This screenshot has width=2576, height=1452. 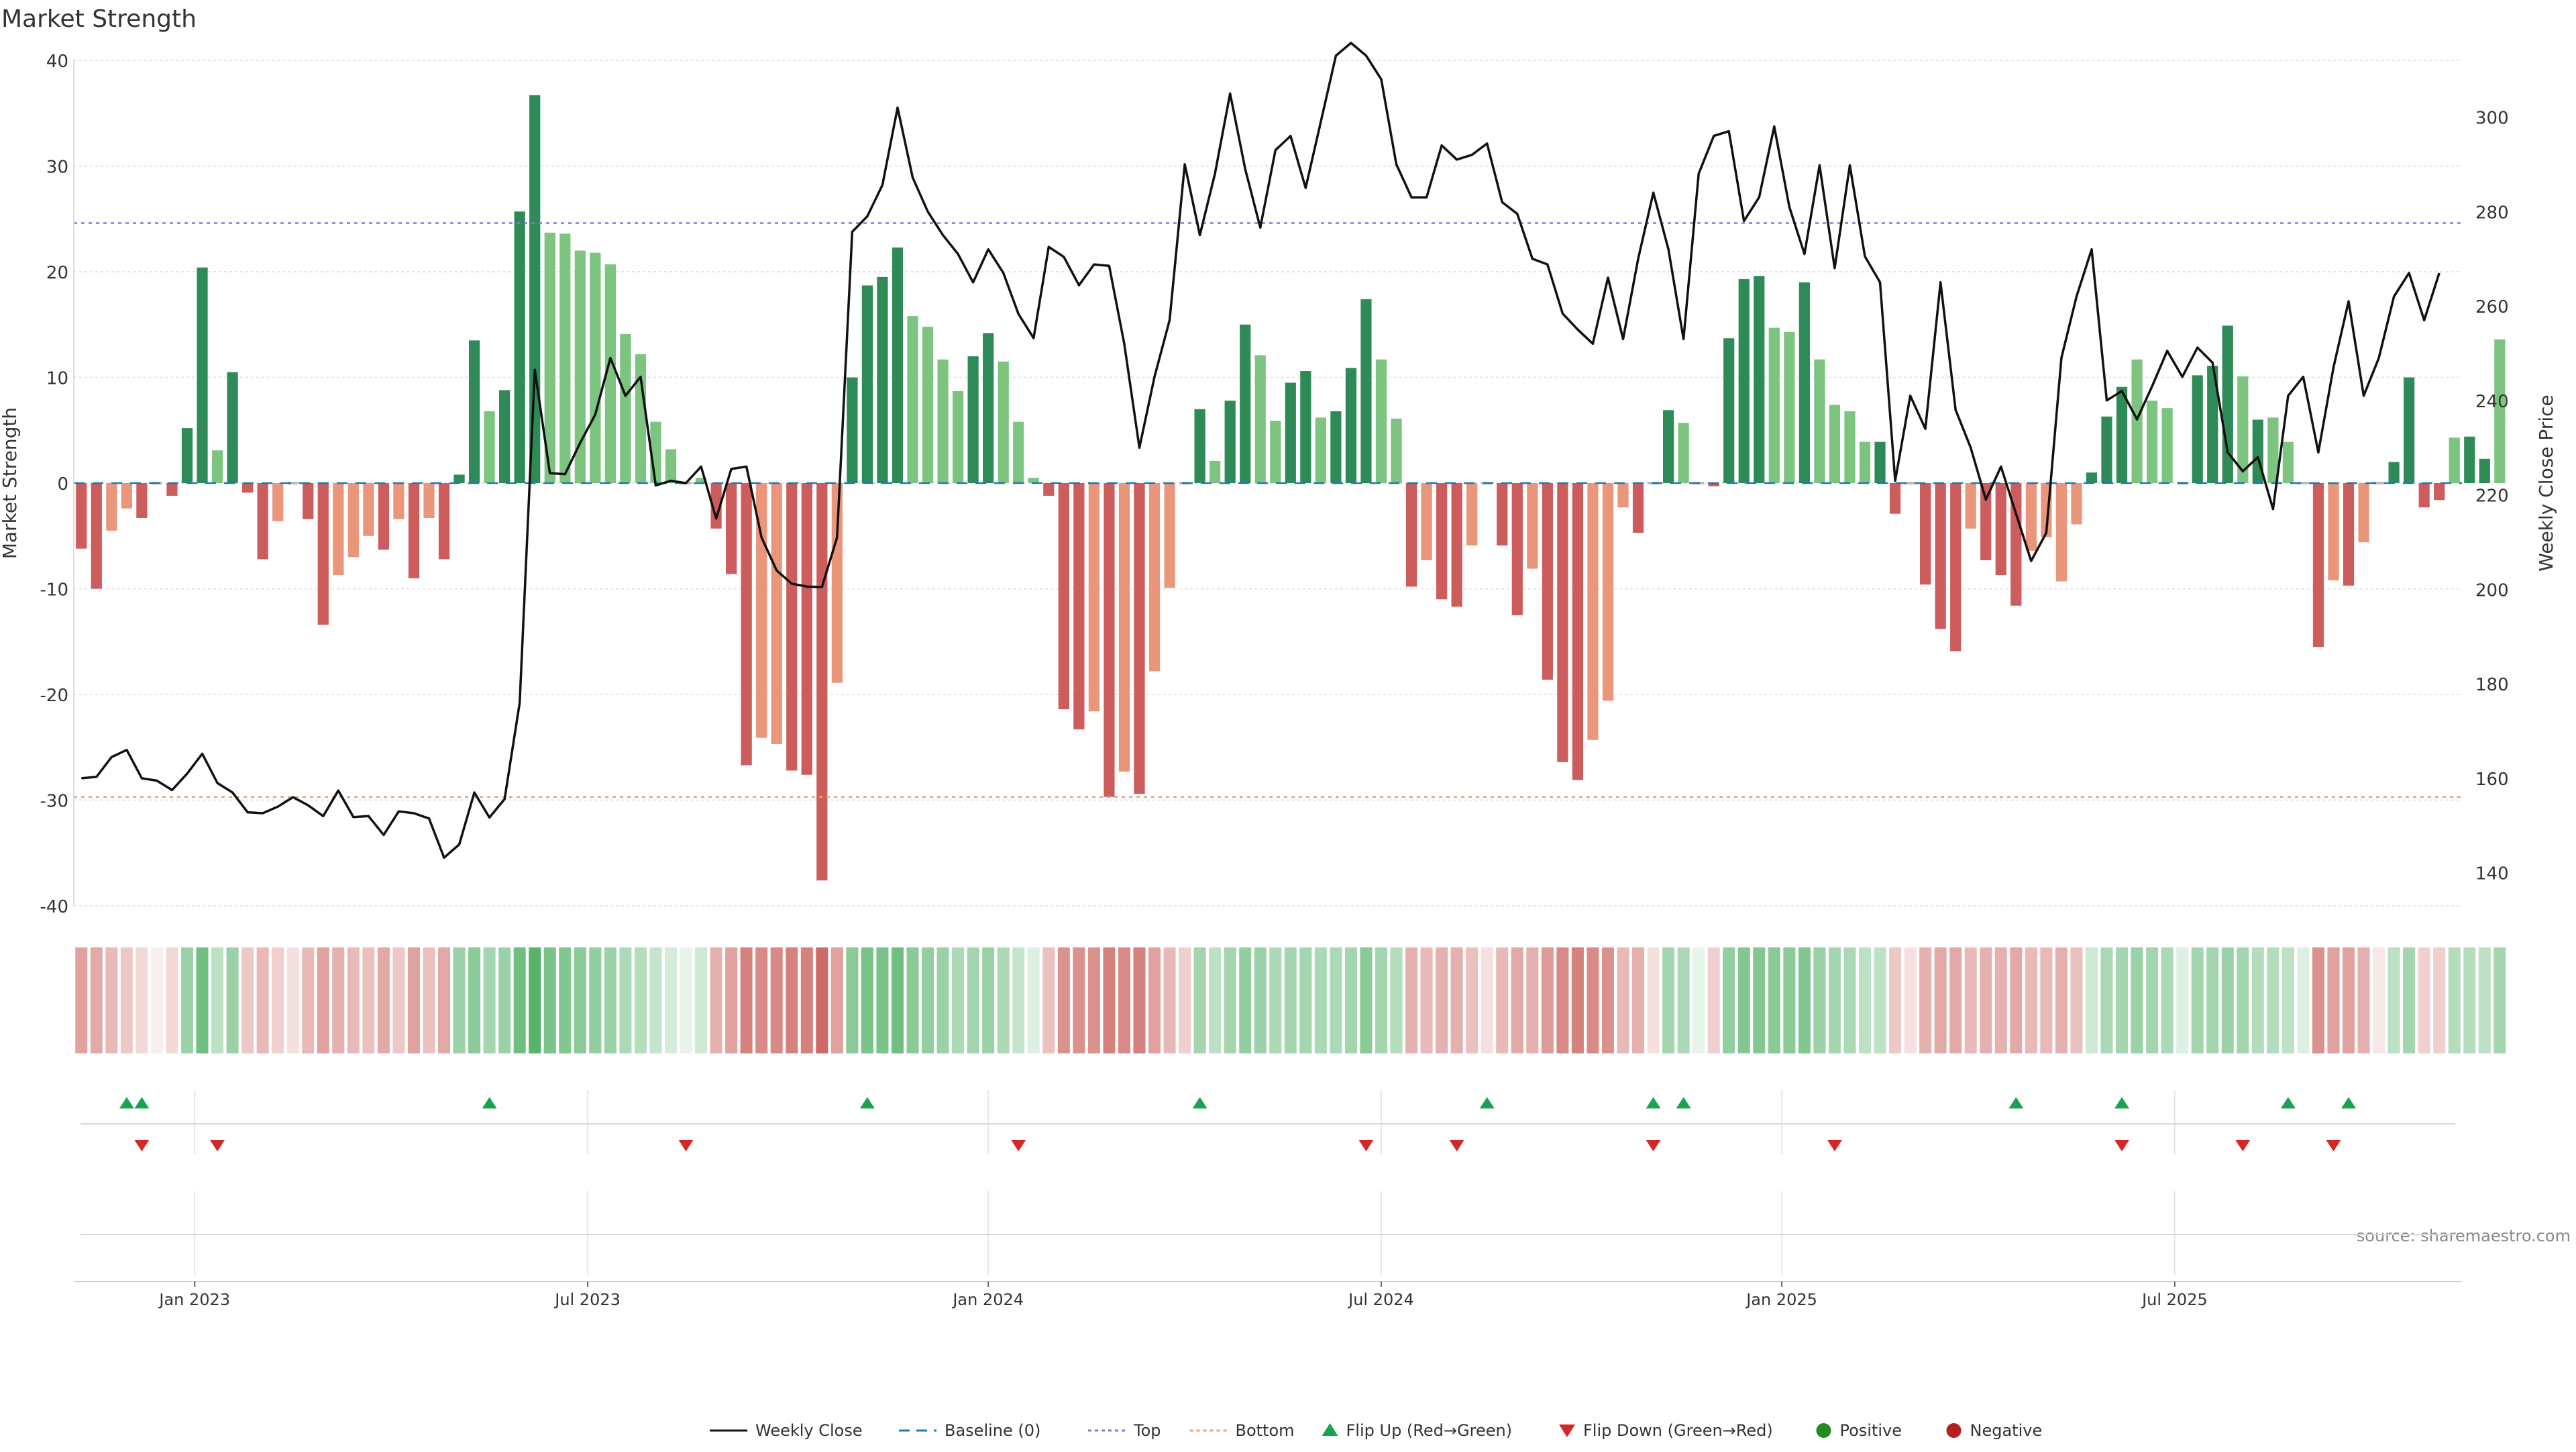 I want to click on y2-tick-label: 240, so click(x=2492, y=402).